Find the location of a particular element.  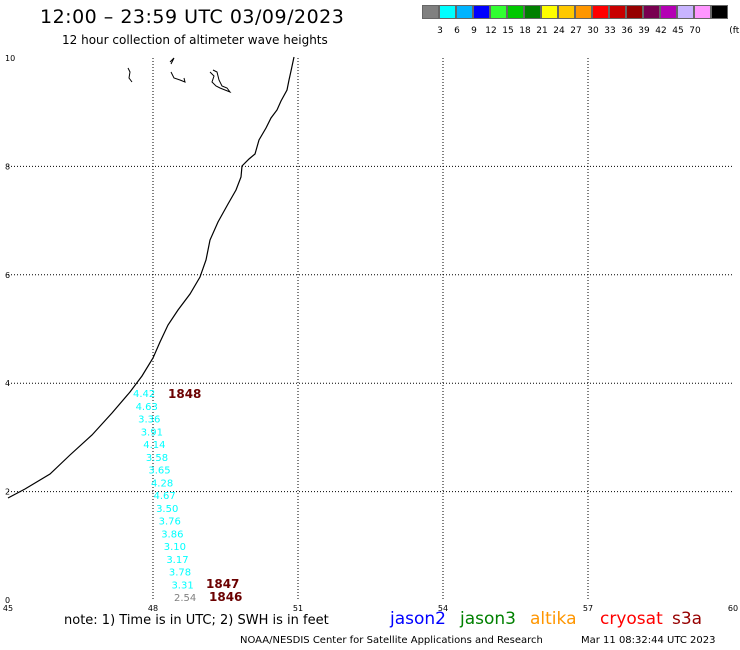

swh-value-label: 3.91 is located at coordinates (152, 432).